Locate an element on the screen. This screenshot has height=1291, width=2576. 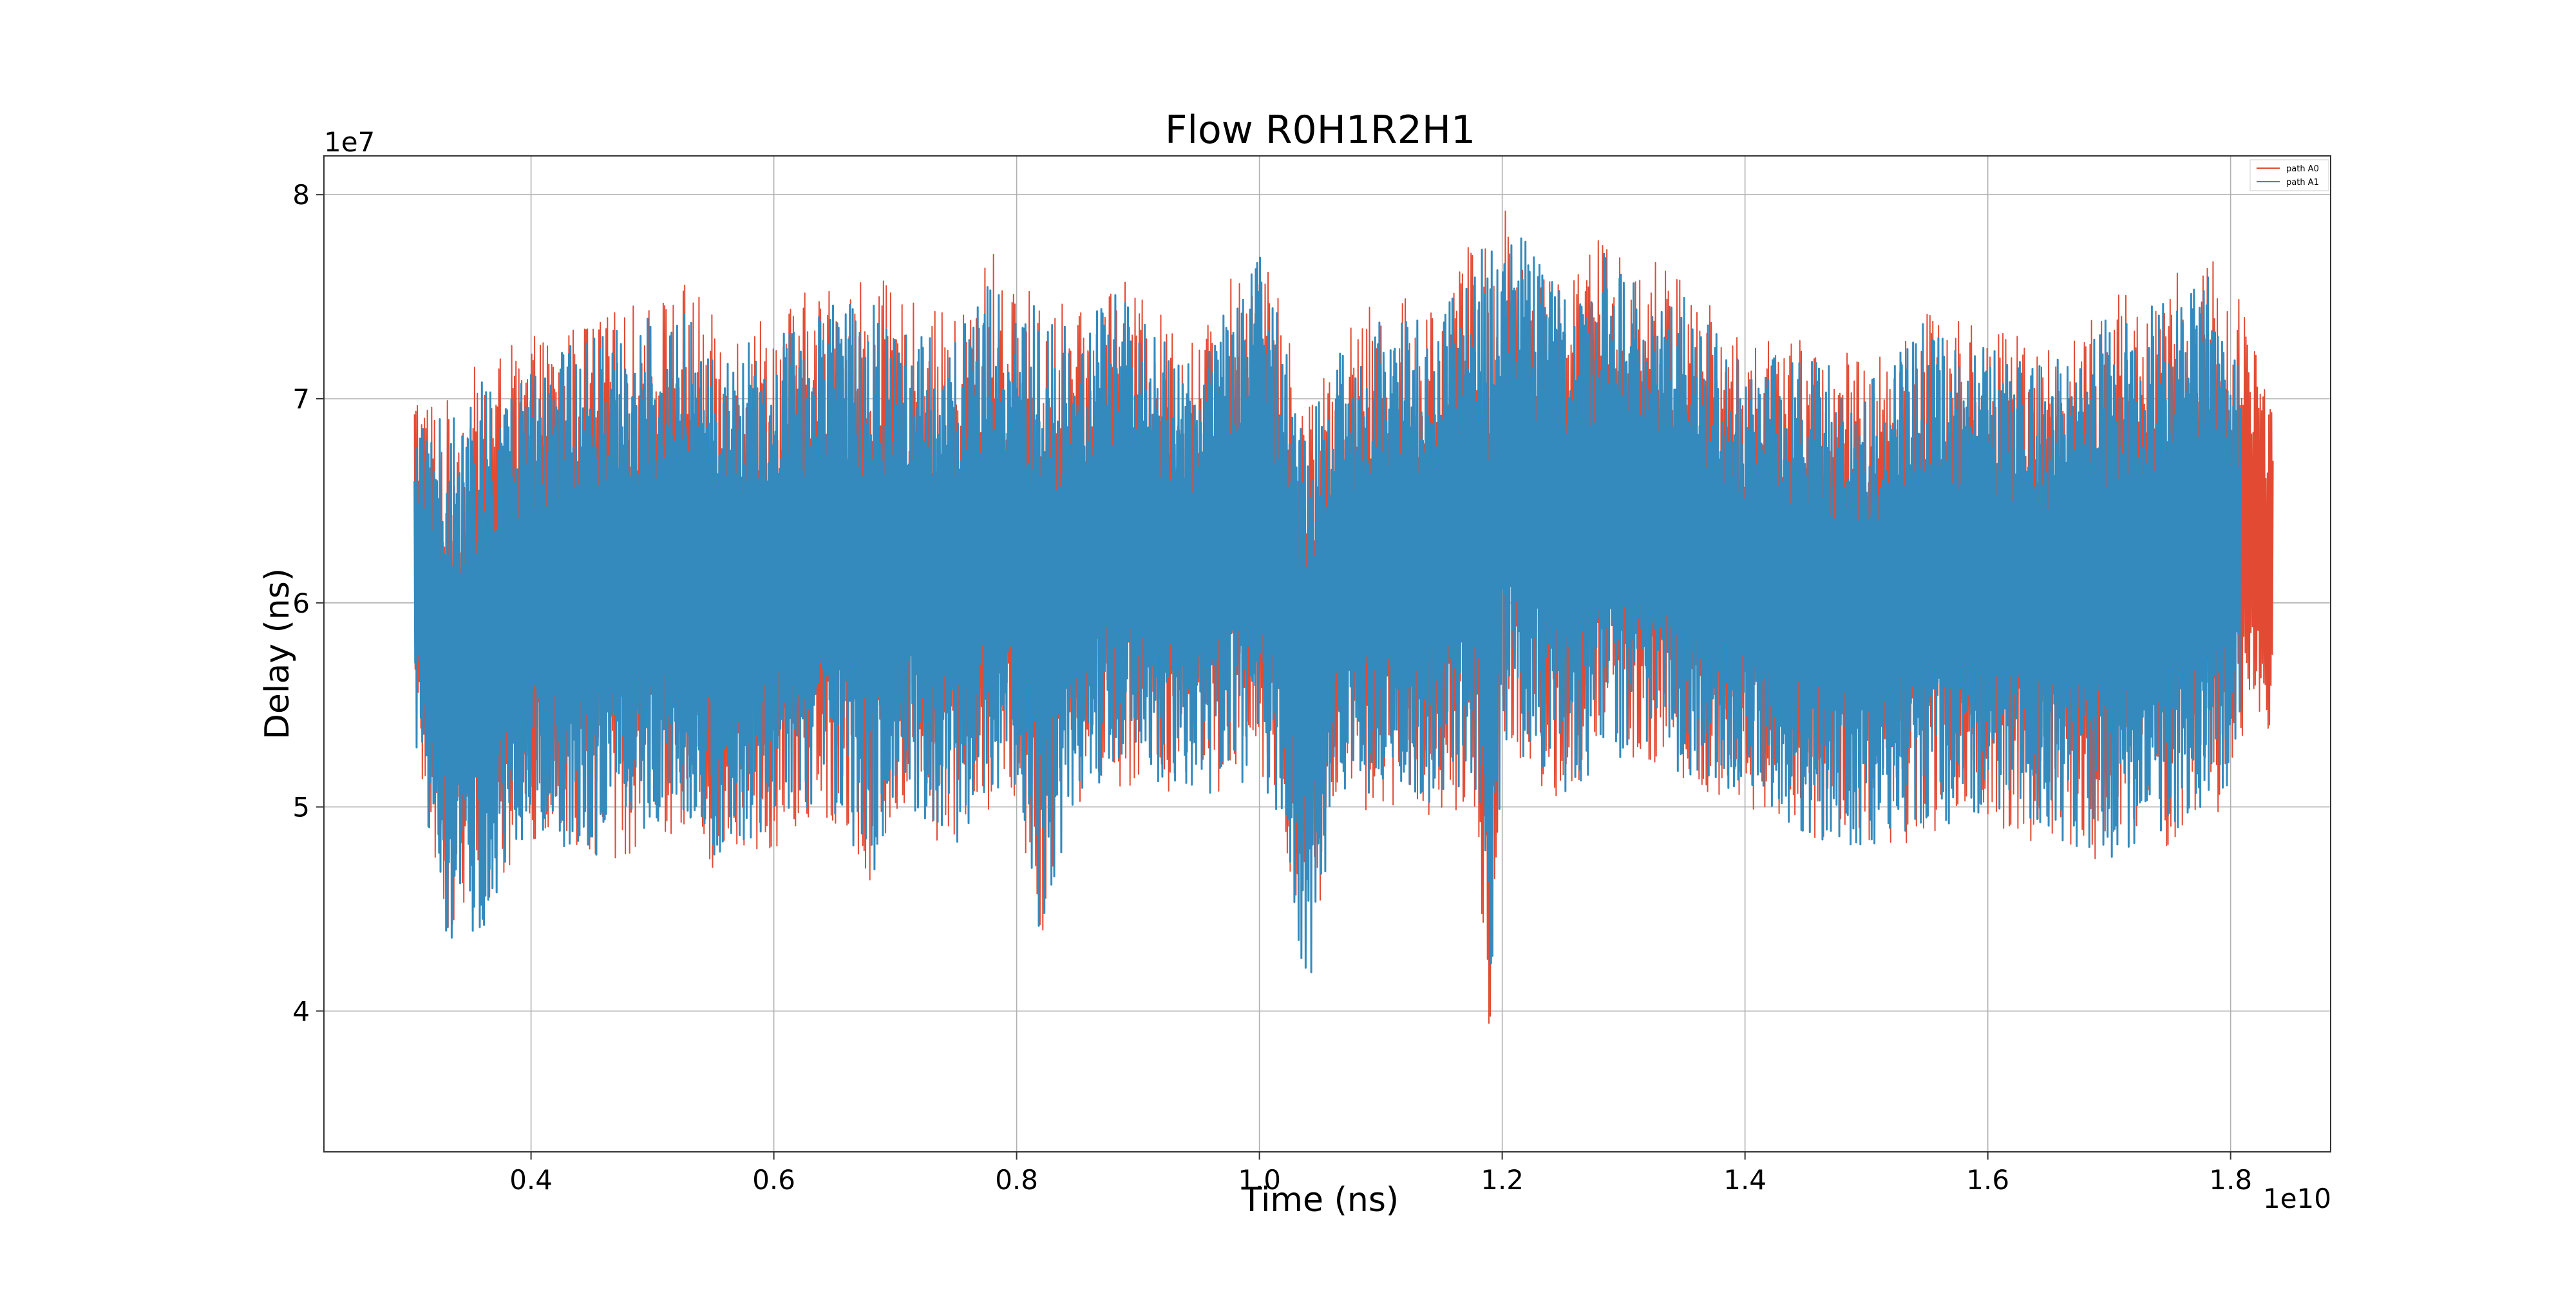
legend-box is located at coordinates (2289, 175).